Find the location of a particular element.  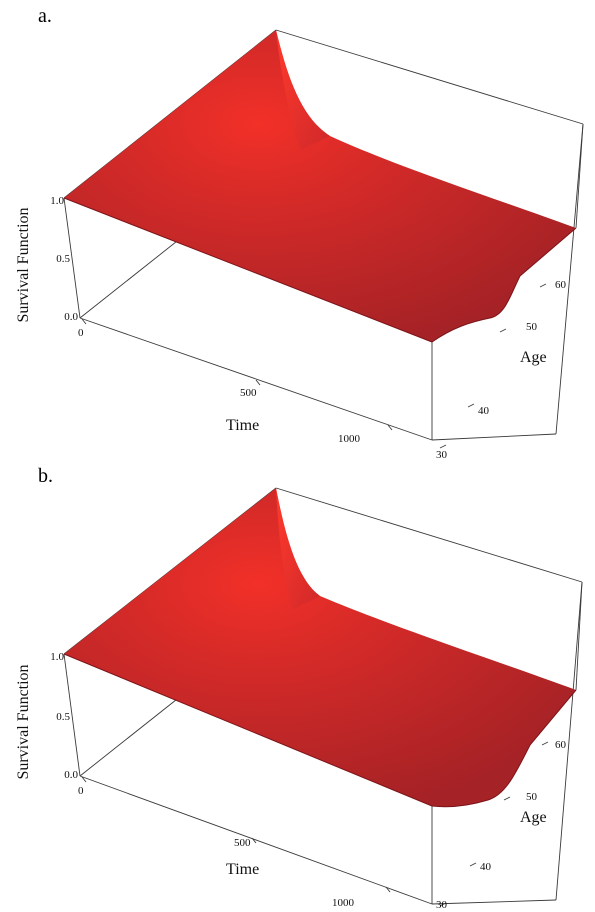

panel-a-surface-peak is located at coordinates (303, 90).